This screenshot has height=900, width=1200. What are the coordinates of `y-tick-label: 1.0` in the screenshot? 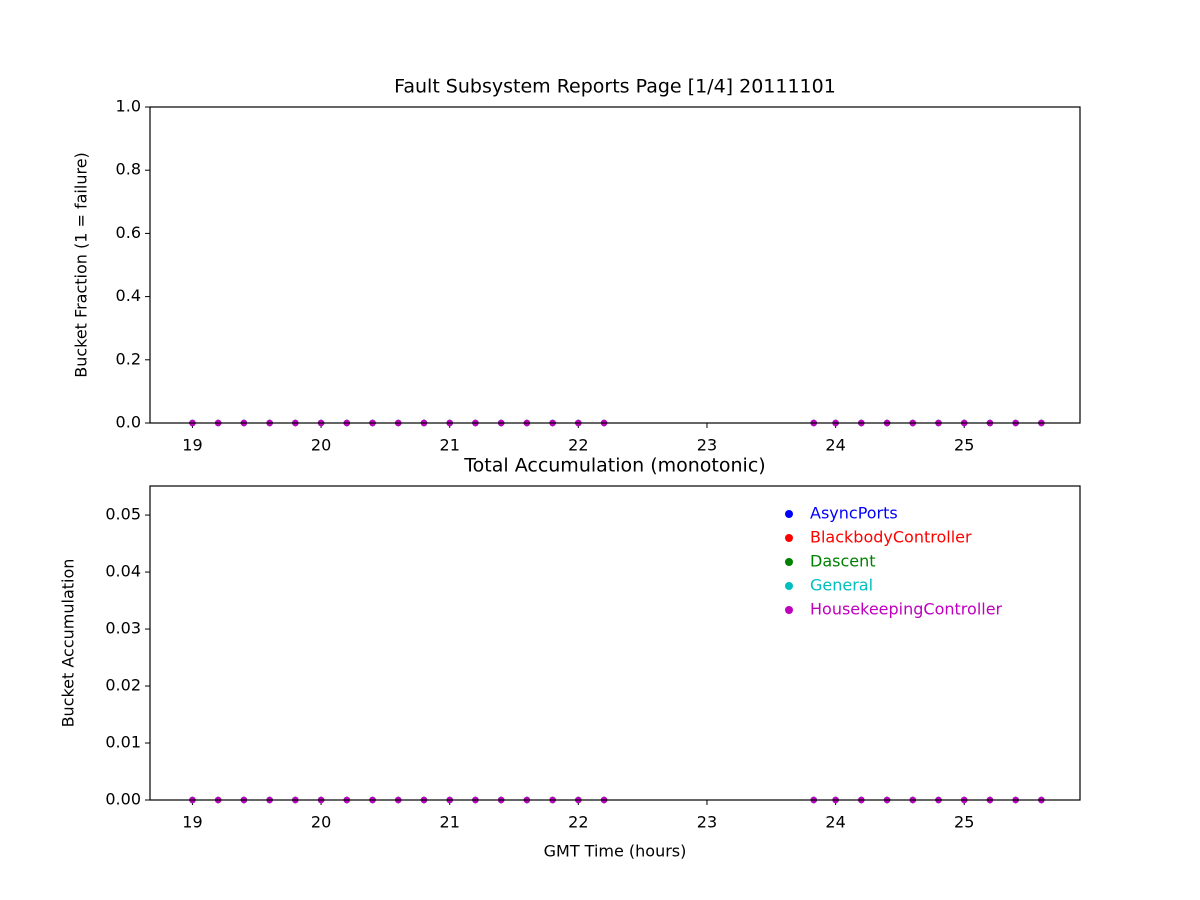 It's located at (128, 106).